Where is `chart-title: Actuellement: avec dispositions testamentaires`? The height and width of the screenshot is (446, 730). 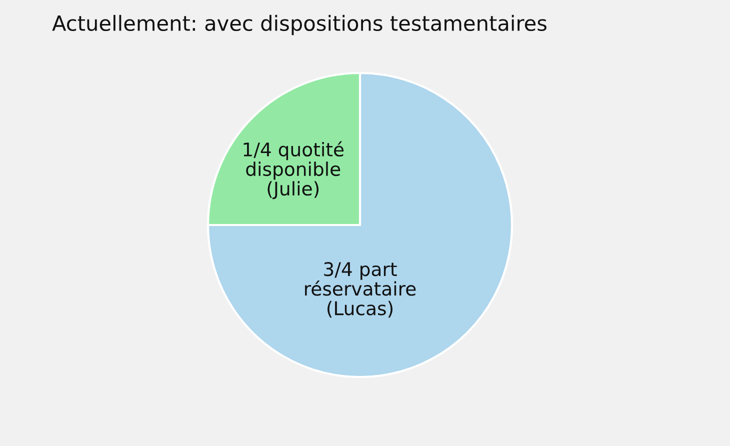 chart-title: Actuellement: avec dispositions testamentaires is located at coordinates (299, 25).